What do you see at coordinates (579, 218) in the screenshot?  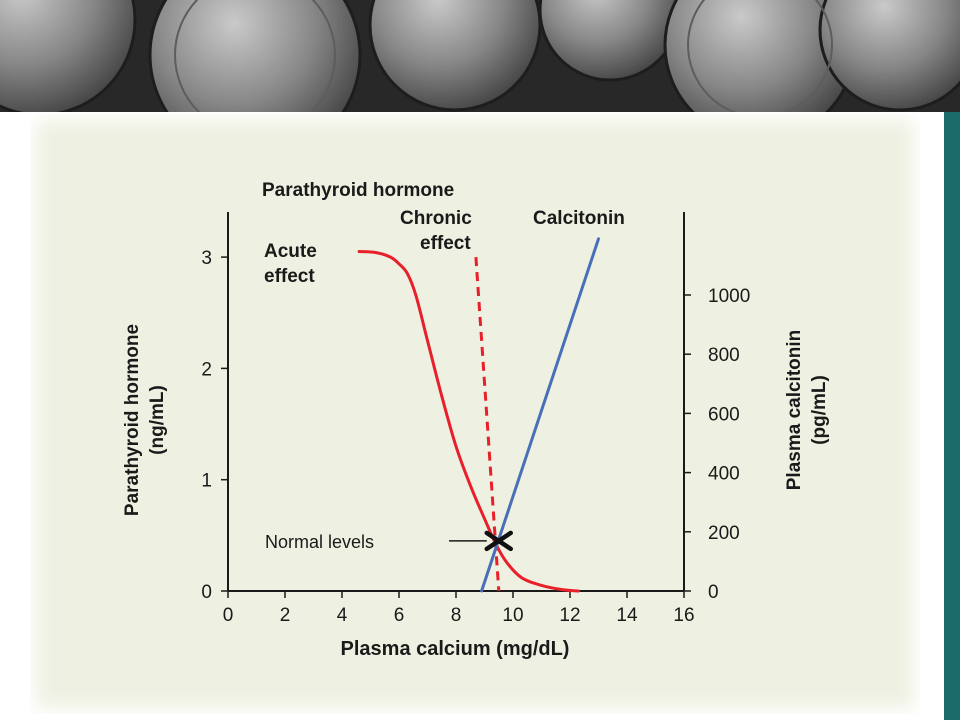 I see `series-label-calcitonin: Calcitonin` at bounding box center [579, 218].